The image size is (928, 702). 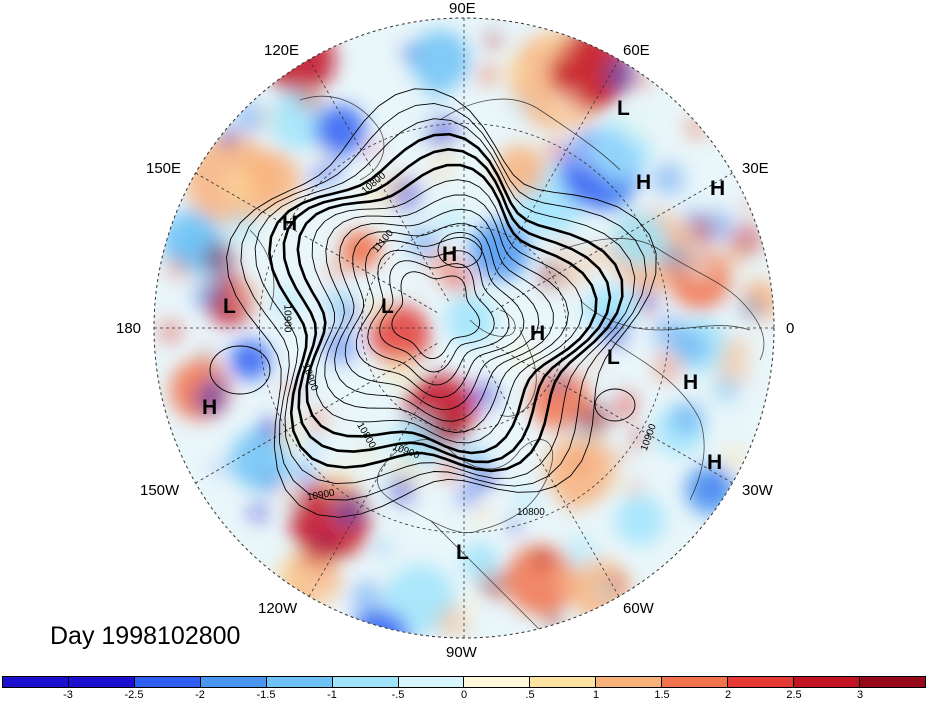 I want to click on colorbar-tick-label: -3, so click(x=68, y=695).